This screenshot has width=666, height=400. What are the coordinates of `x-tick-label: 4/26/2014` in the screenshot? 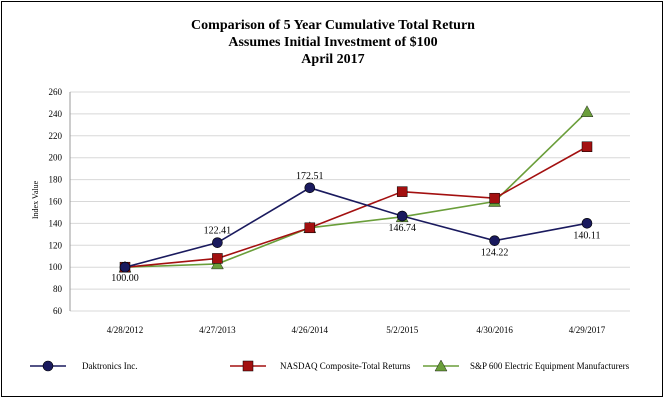 It's located at (310, 330).